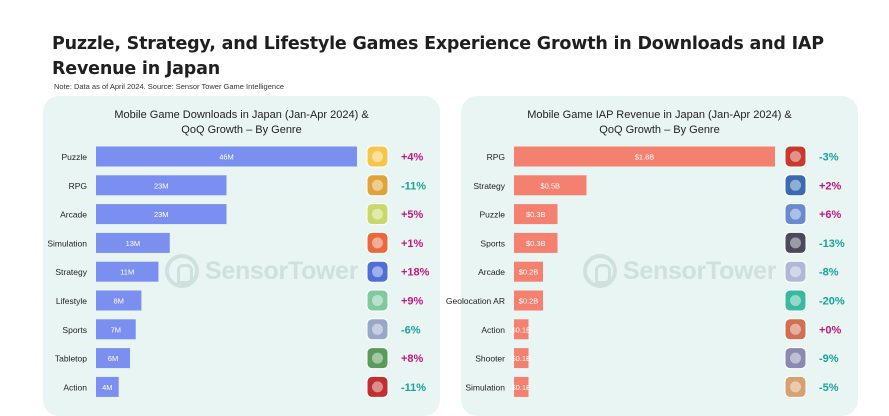 The width and height of the screenshot is (889, 416). I want to click on downloads-category-label: Puzzle, so click(74, 157).